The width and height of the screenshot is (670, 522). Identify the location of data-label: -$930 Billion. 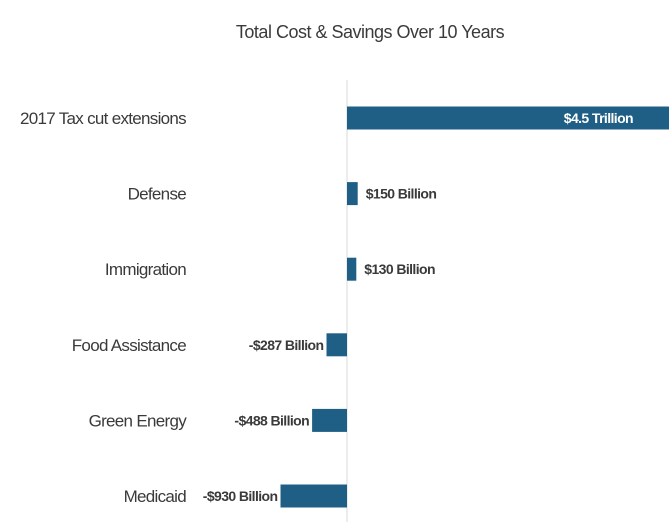
(240, 496).